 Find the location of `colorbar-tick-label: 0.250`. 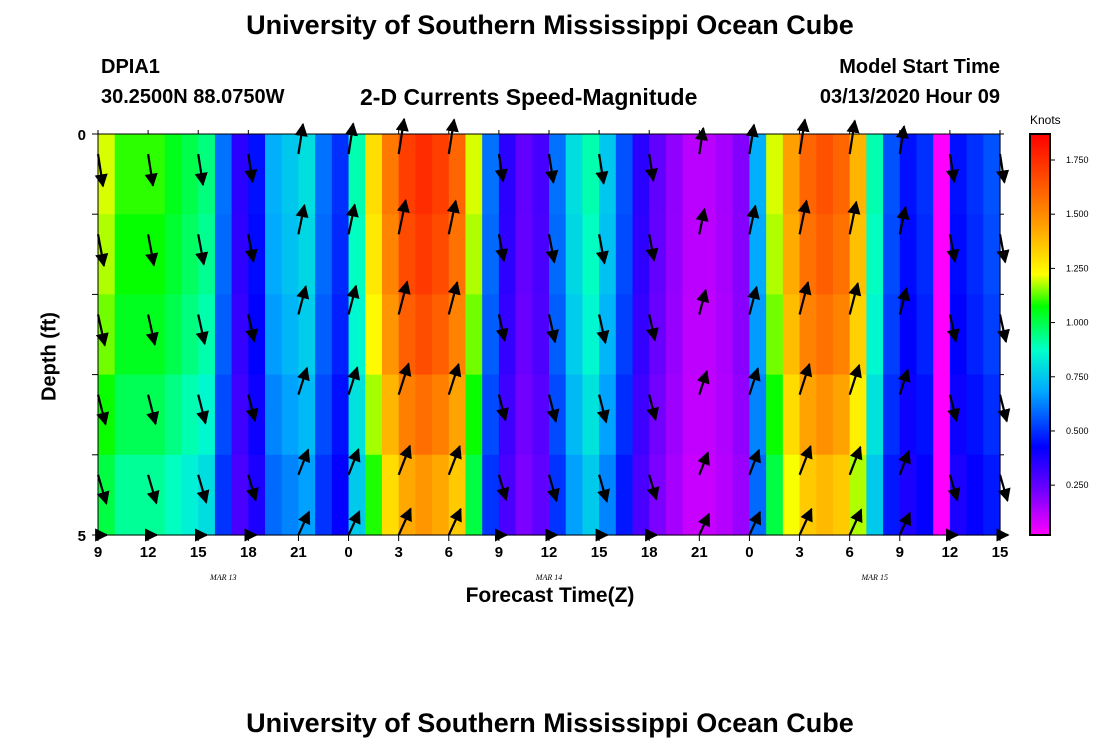

colorbar-tick-label: 0.250 is located at coordinates (1077, 485).